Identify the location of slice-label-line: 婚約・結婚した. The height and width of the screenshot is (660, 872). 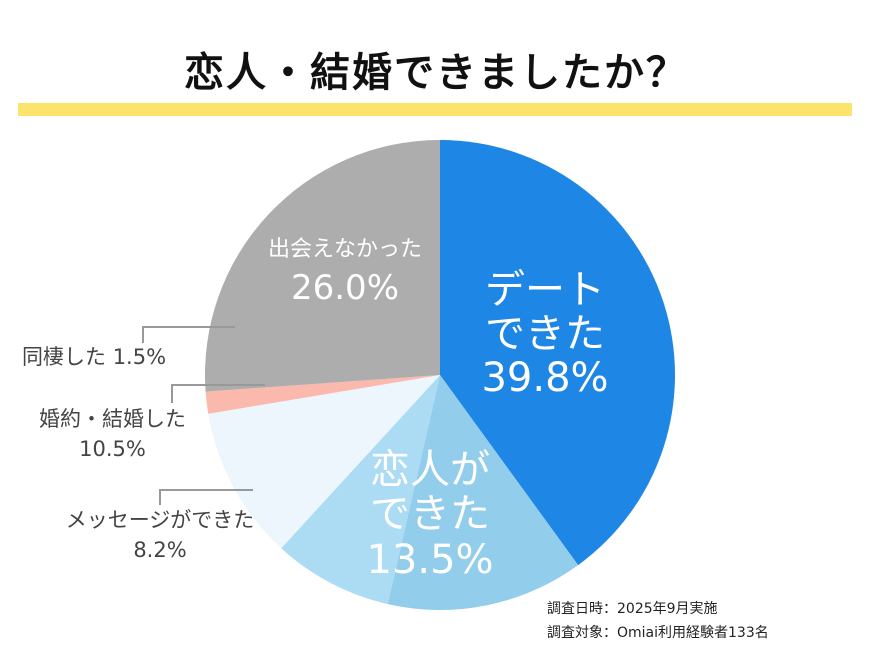
(112, 419).